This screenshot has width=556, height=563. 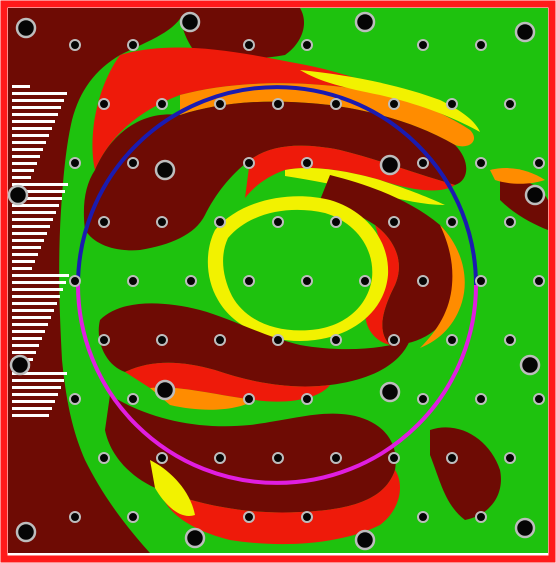 What do you see at coordinates (517, 176) in the screenshot?
I see `right-edge-orange` at bounding box center [517, 176].